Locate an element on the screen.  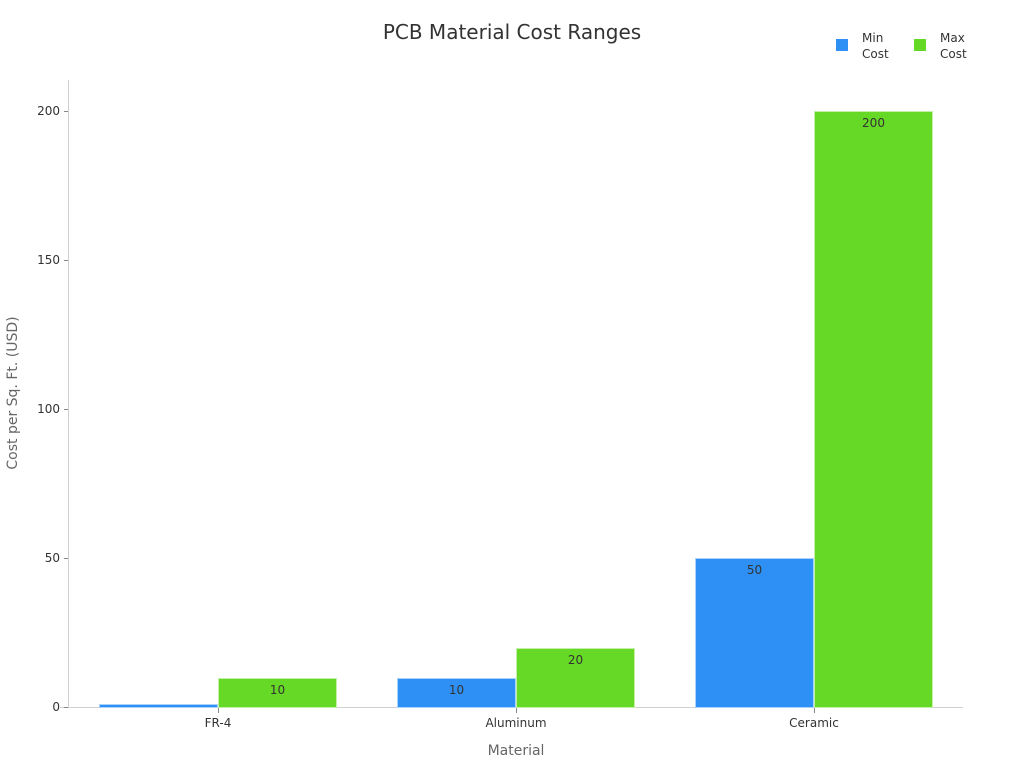
bar-aluminum-max: 20 is located at coordinates (575, 678).